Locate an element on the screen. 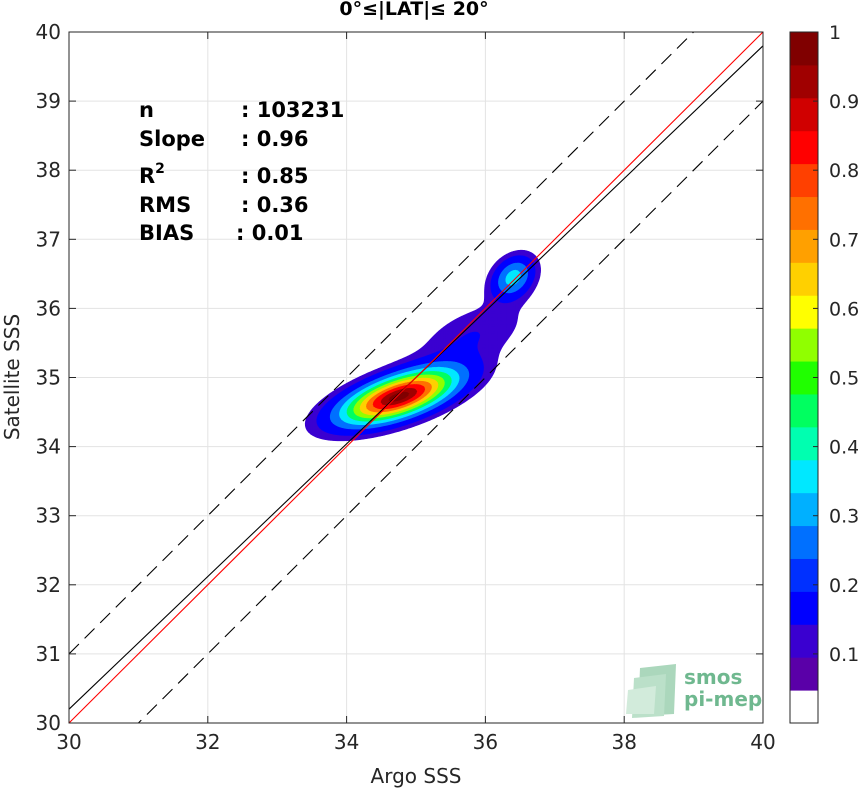 Image resolution: width=858 pixels, height=790 pixels. y-tick-label: 36 is located at coordinates (48, 308).